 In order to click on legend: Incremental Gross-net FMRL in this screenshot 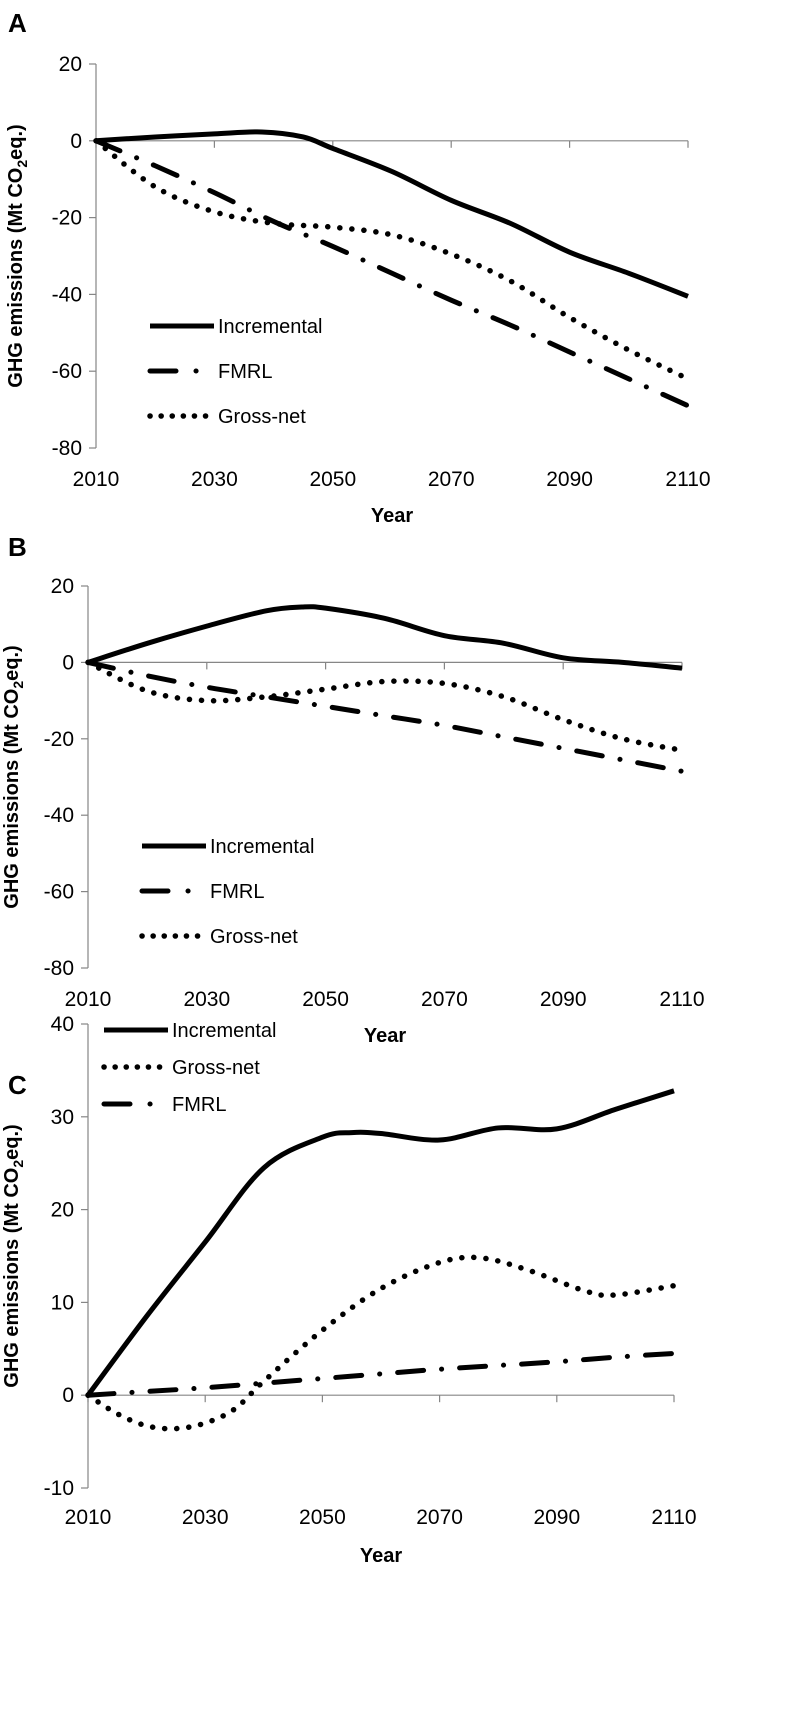, I will do `click(189, 1068)`.